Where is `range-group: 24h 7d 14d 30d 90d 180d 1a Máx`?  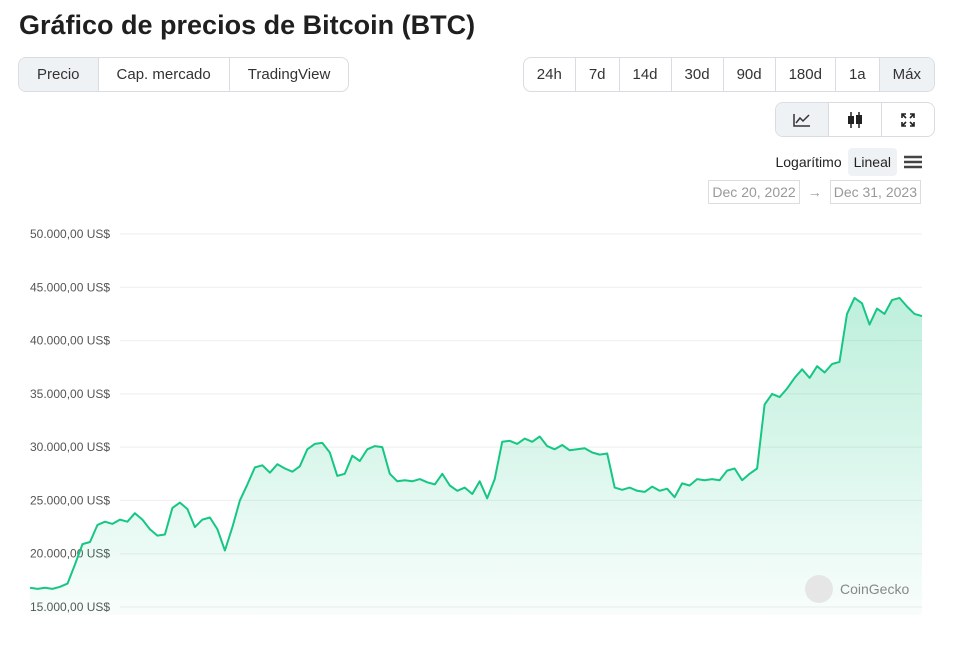 range-group: 24h 7d 14d 30d 90d 180d 1a Máx is located at coordinates (728, 74).